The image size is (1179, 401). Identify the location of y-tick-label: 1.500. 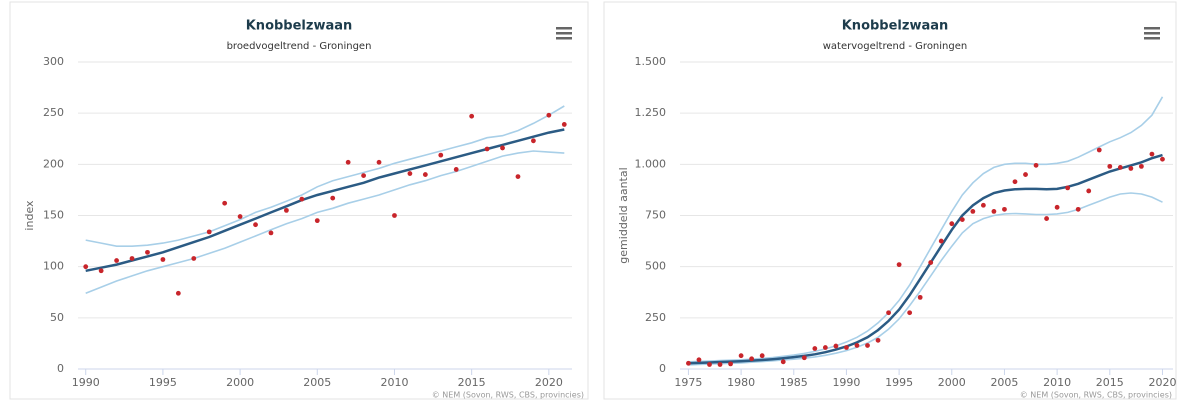
(651, 61).